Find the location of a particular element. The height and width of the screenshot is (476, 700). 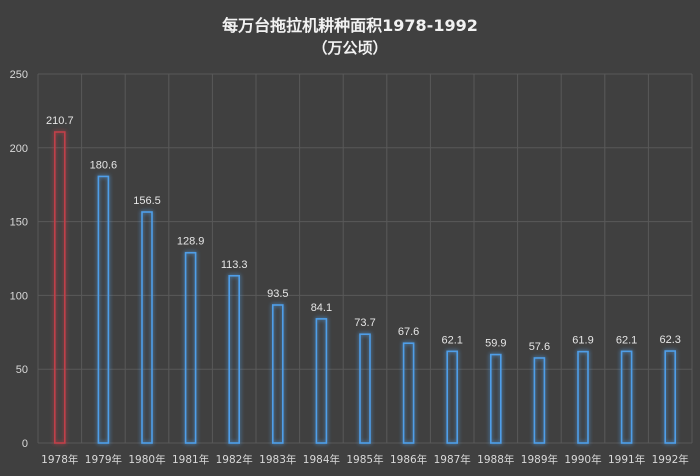

y-tick-label: 50 is located at coordinates (22, 370).